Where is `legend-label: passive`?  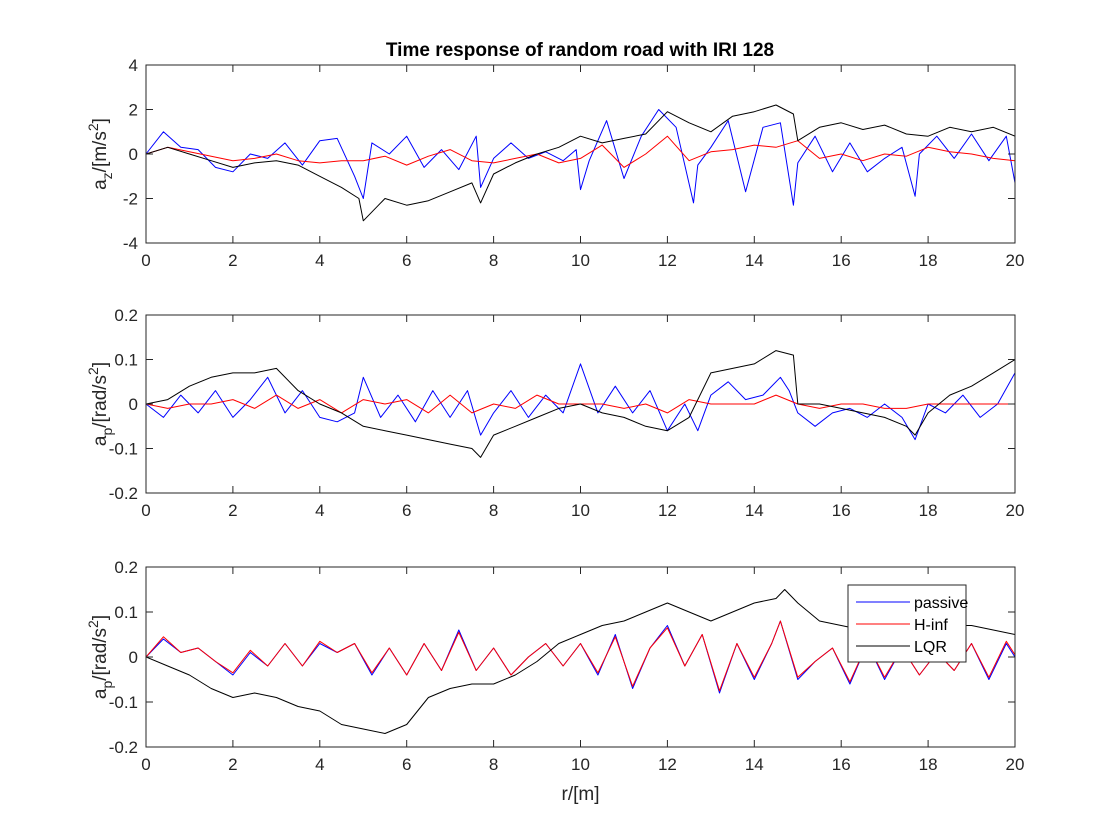
legend-label: passive is located at coordinates (941, 603).